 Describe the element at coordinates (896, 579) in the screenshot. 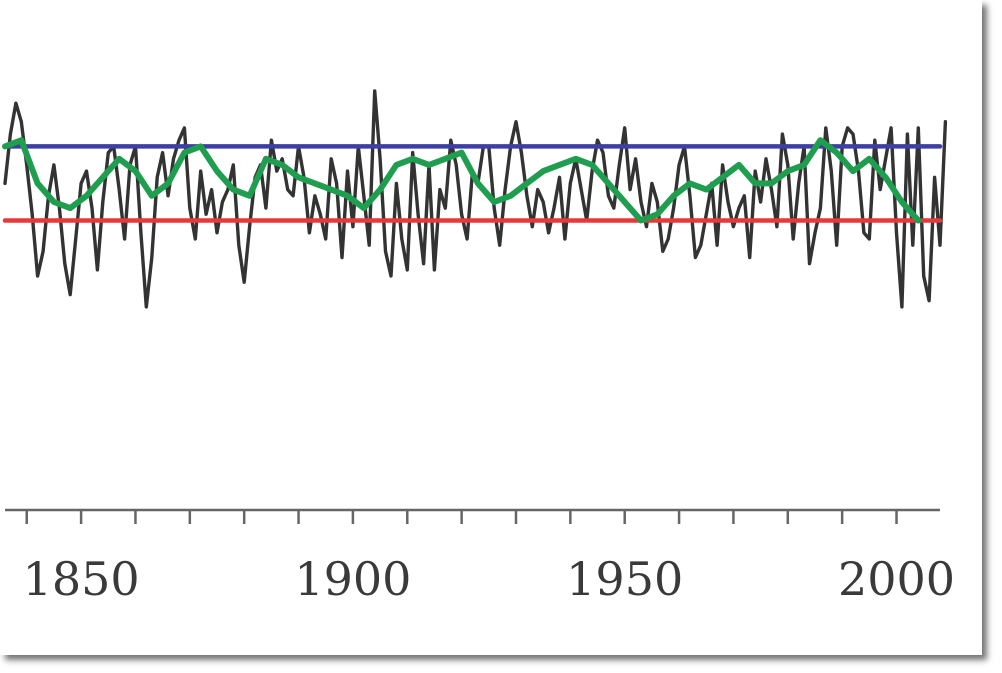

I see `x-tick-label-2000: 2000` at that location.